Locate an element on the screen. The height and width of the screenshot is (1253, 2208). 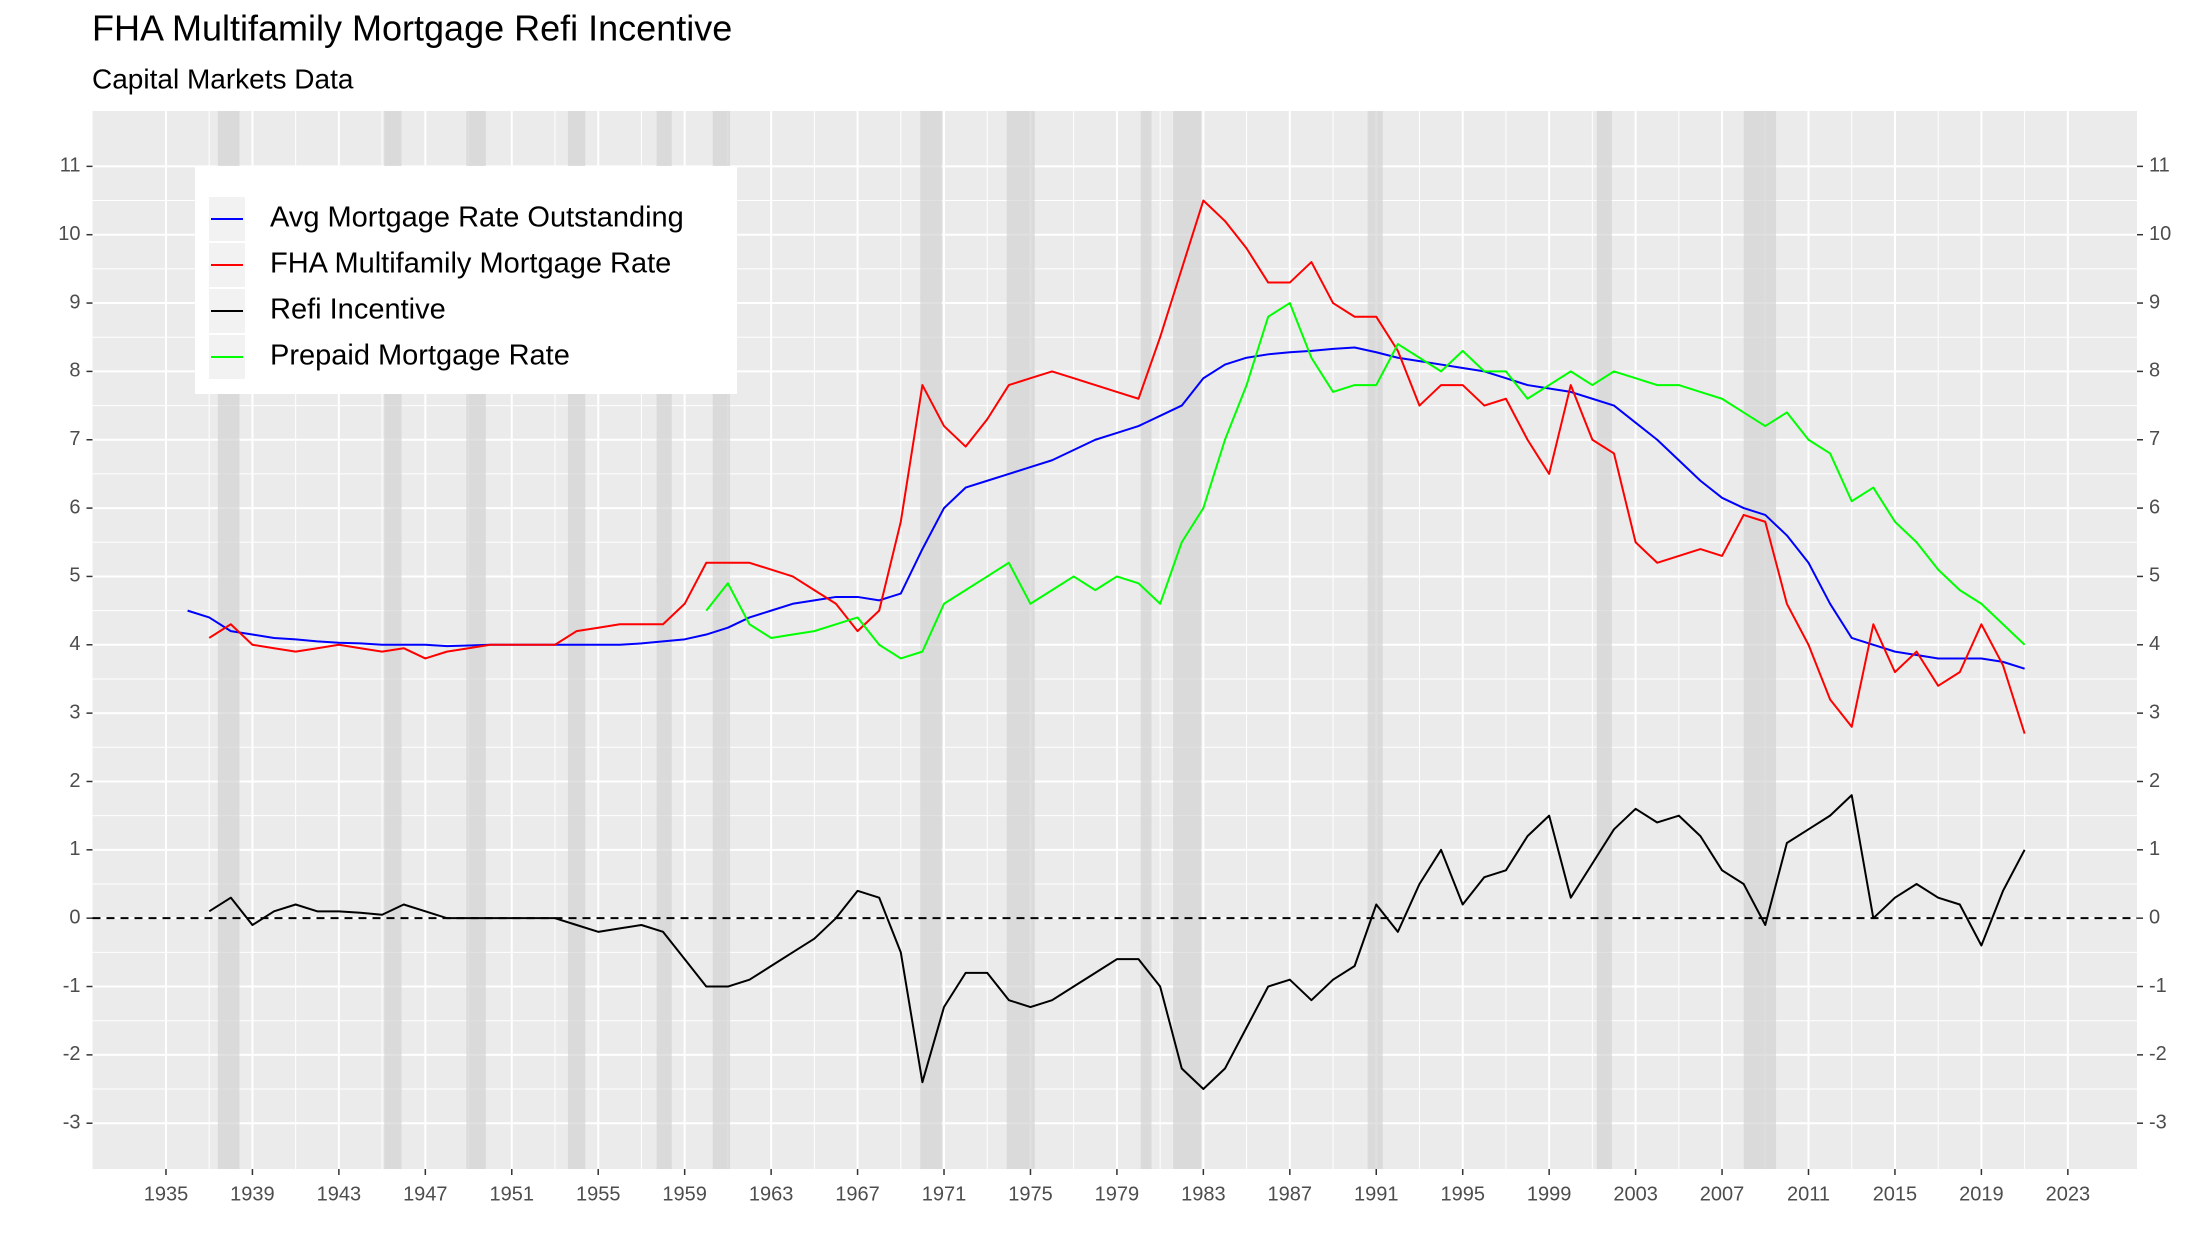
x-tick-label: 2019 is located at coordinates (1981, 1194).